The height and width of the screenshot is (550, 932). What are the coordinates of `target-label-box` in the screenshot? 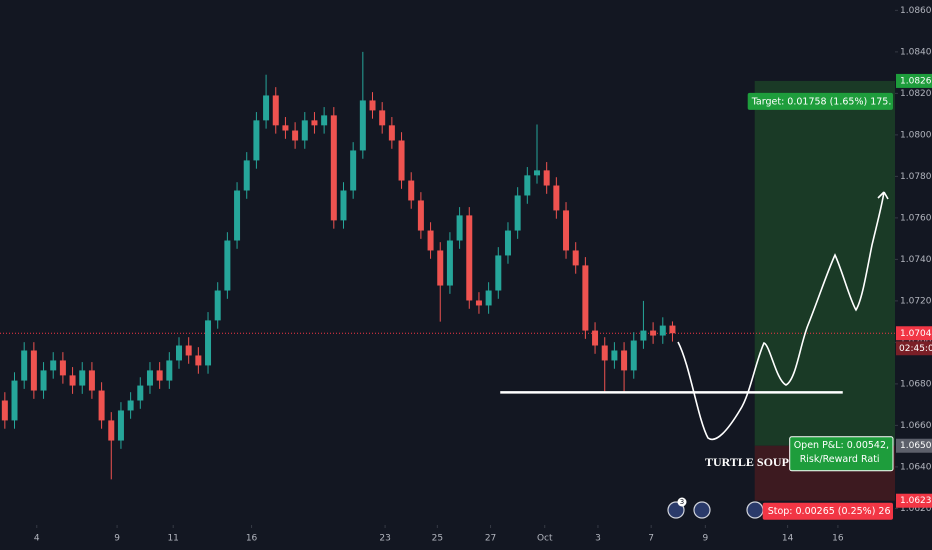 It's located at (820, 101).